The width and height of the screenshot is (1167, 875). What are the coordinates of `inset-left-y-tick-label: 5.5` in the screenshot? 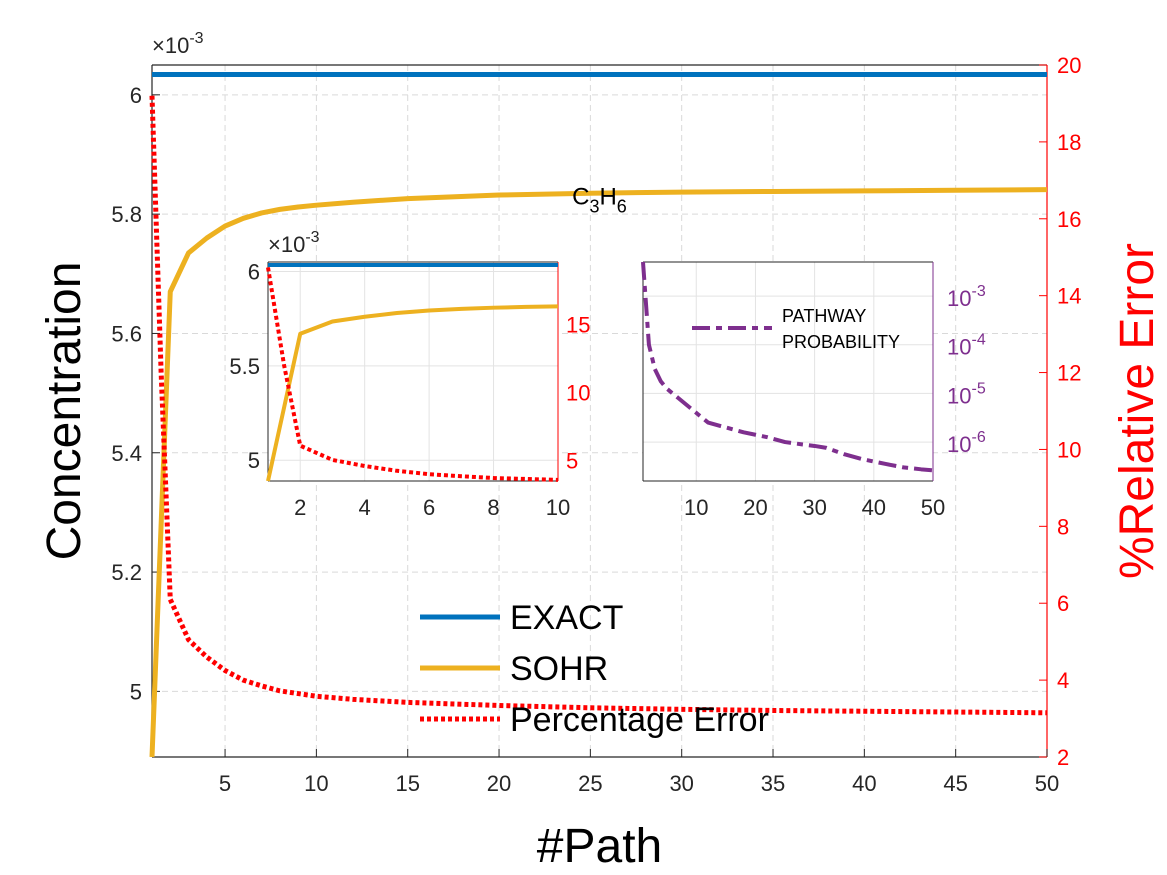 It's located at (244, 366).